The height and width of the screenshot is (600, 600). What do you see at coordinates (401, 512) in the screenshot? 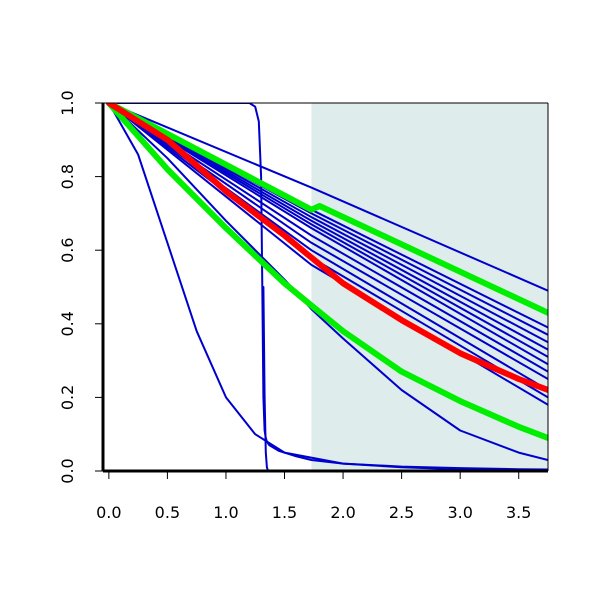
I see `x-tick-label: 2.5` at bounding box center [401, 512].